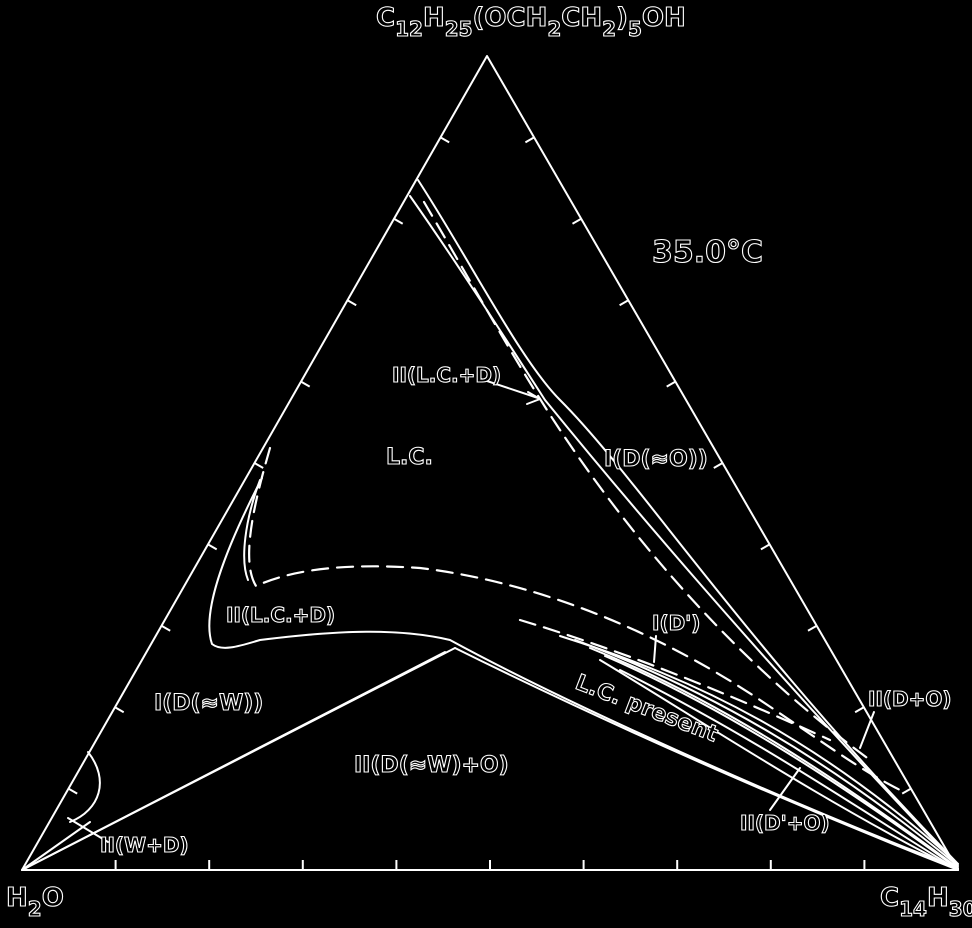 This screenshot has height=928, width=972. Describe the element at coordinates (675, 680) in the screenshot. I see `d-prime-dashed` at that location.